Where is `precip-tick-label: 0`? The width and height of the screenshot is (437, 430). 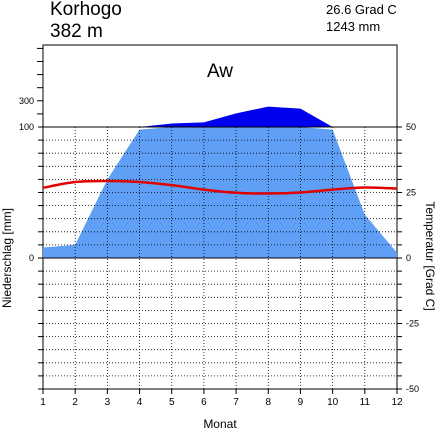
precip-tick-label: 0 is located at coordinates (31, 258).